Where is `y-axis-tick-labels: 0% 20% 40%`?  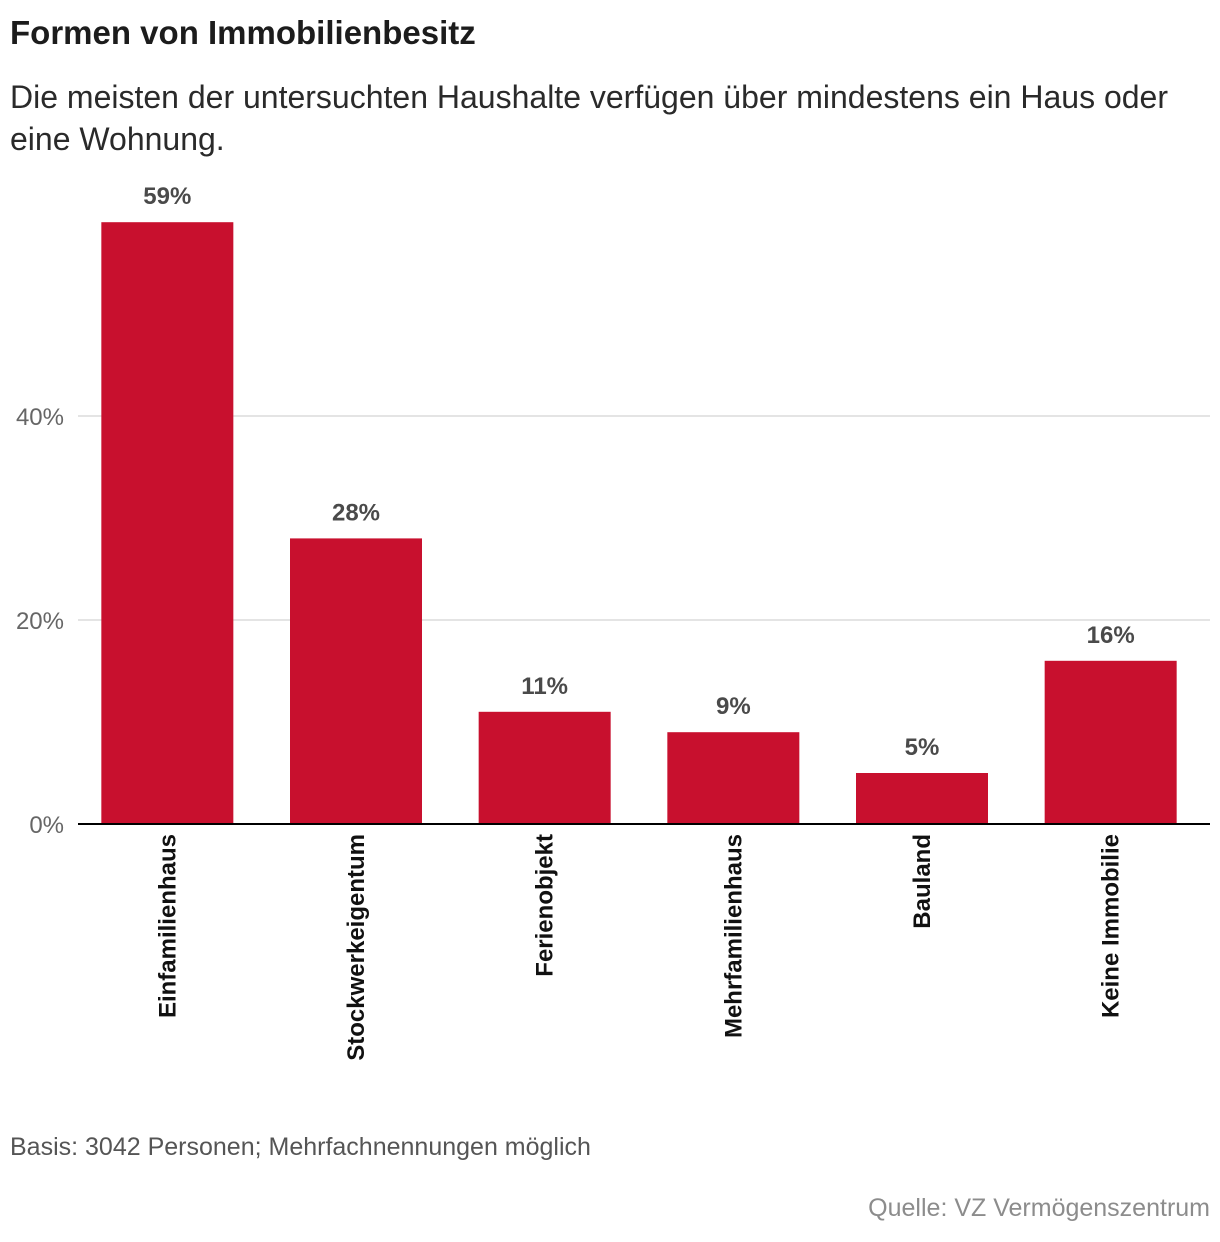
y-axis-tick-labels: 0% 20% 40% is located at coordinates (40, 621).